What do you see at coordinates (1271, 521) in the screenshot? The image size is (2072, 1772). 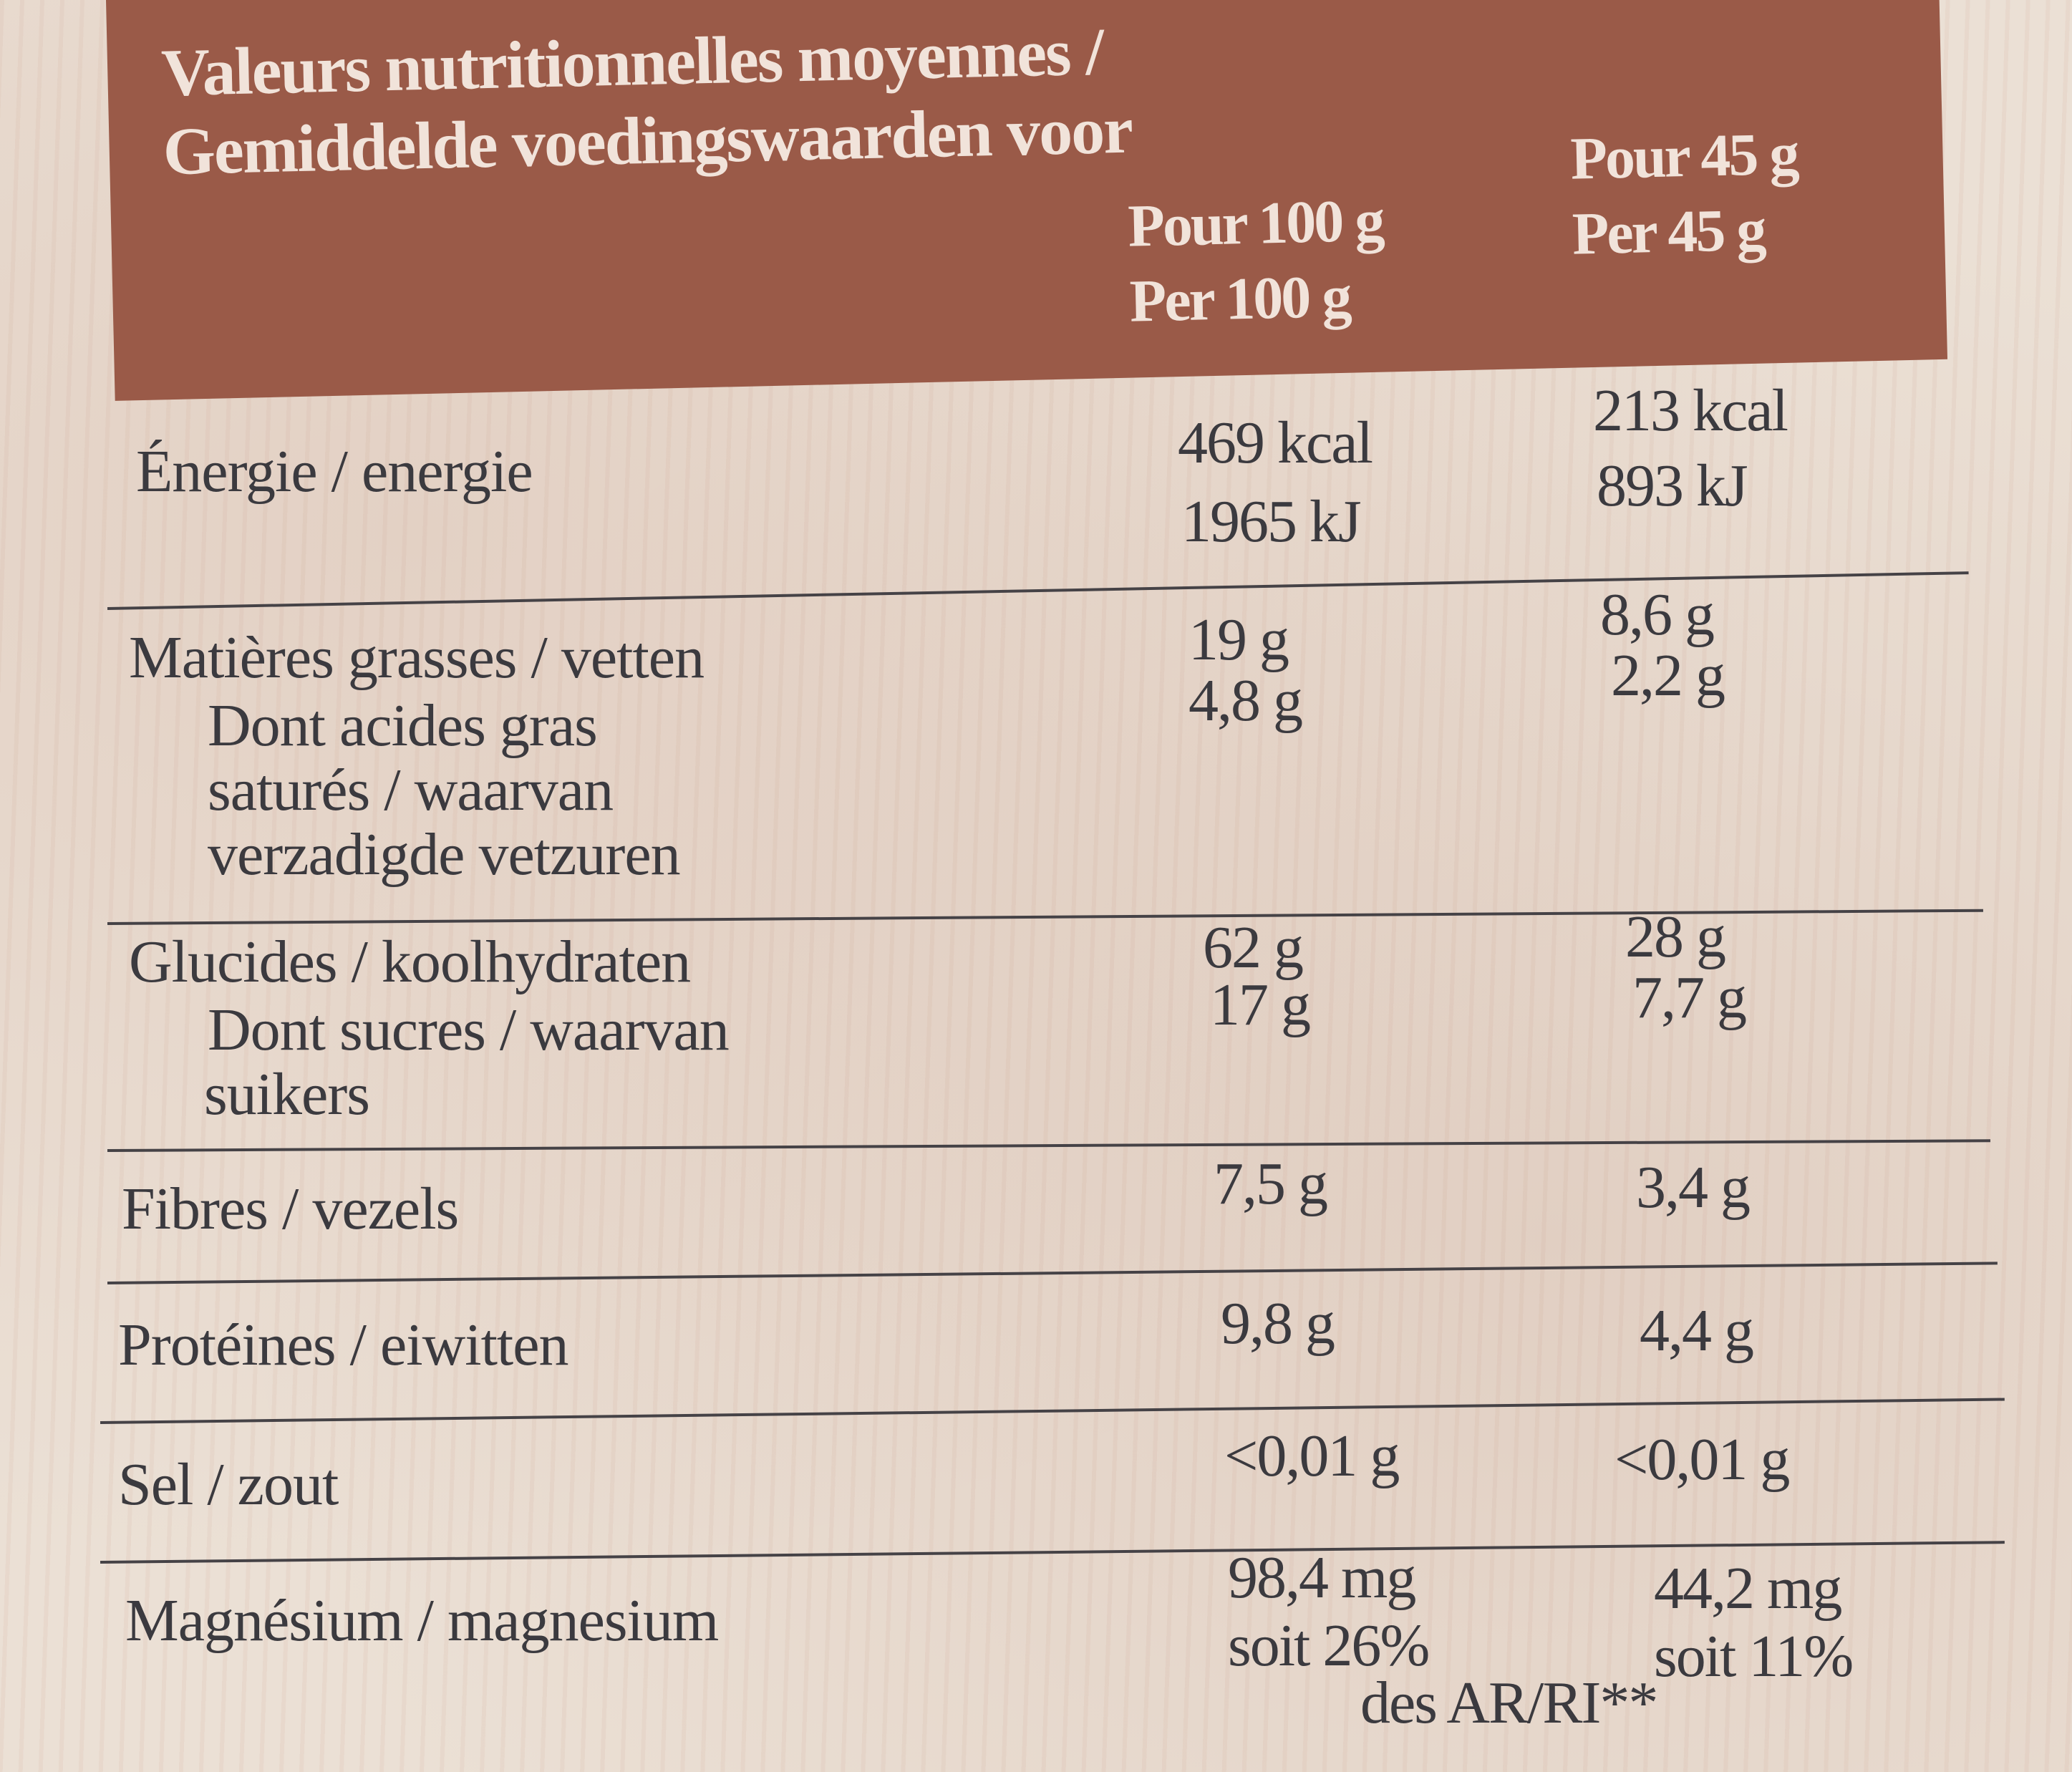 I see `energy-100g-kj: 1965 kJ` at bounding box center [1271, 521].